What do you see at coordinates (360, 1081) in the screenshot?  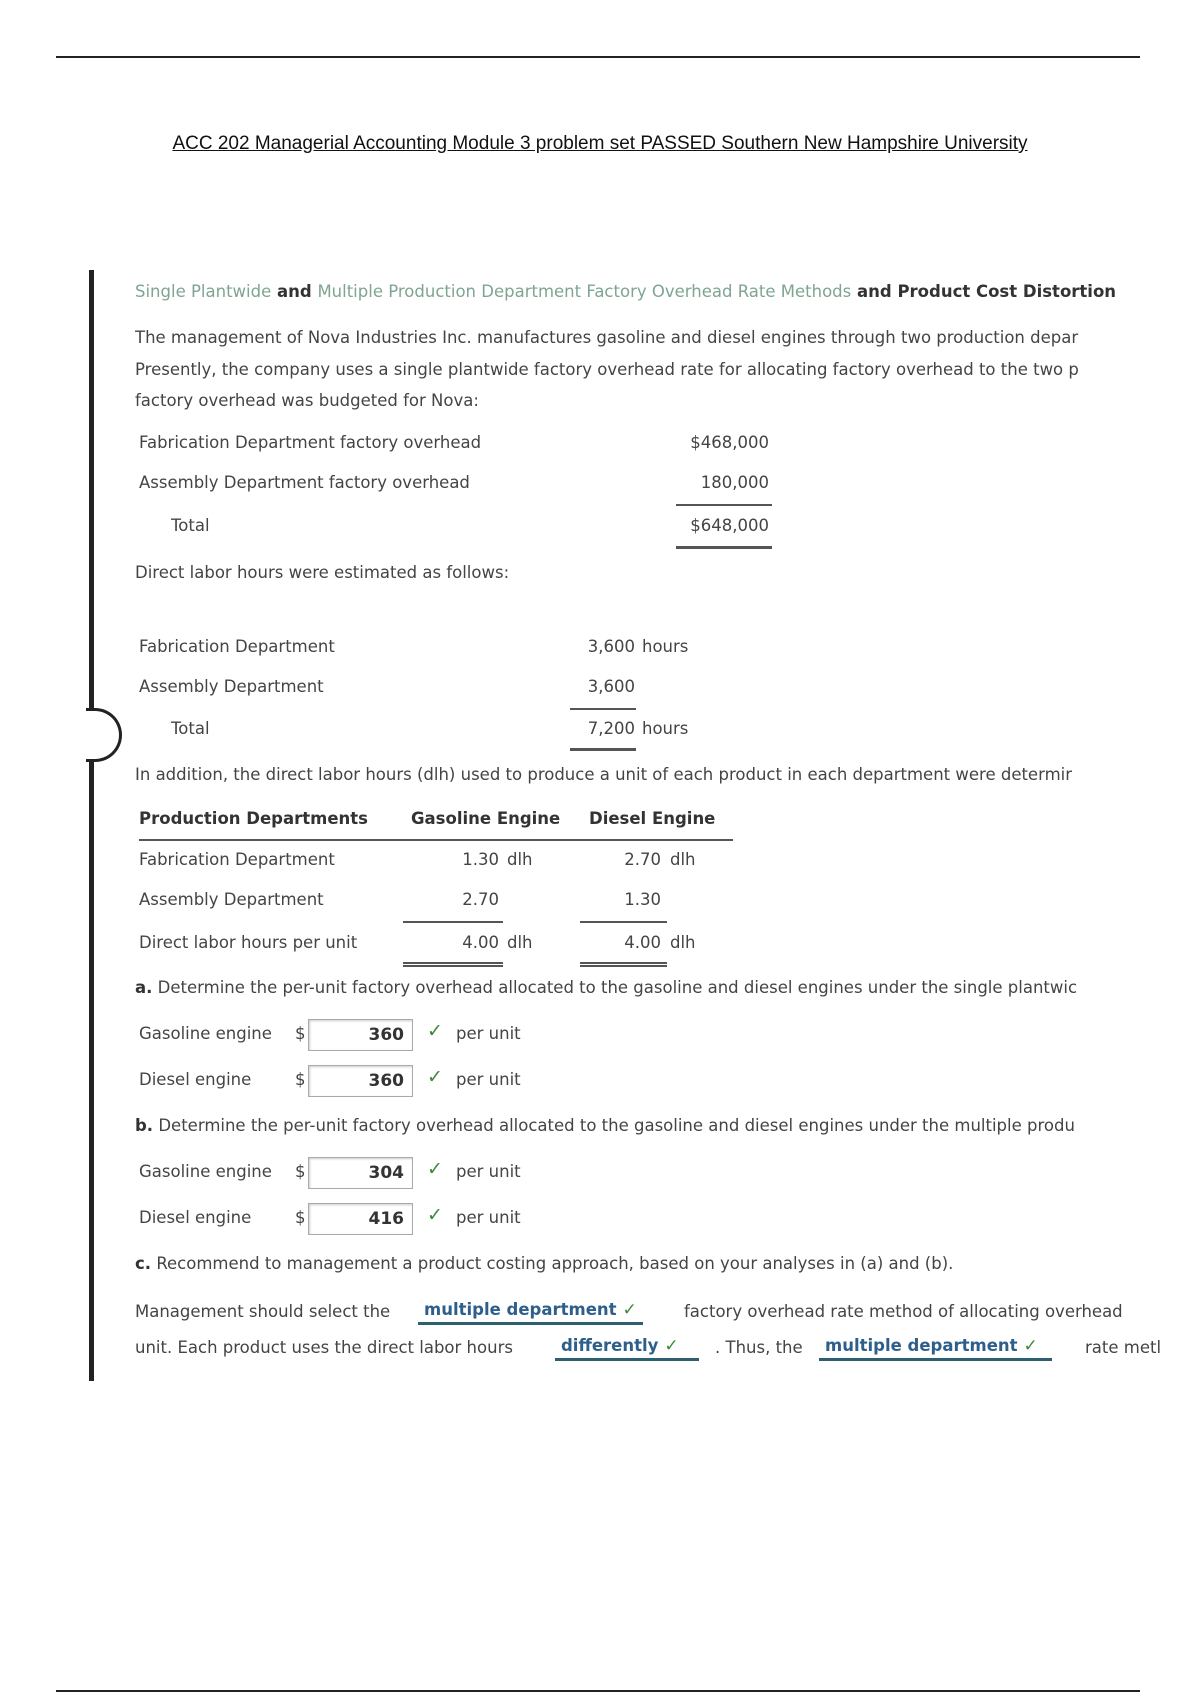 I see `diesel-engine-a-input: 360` at bounding box center [360, 1081].